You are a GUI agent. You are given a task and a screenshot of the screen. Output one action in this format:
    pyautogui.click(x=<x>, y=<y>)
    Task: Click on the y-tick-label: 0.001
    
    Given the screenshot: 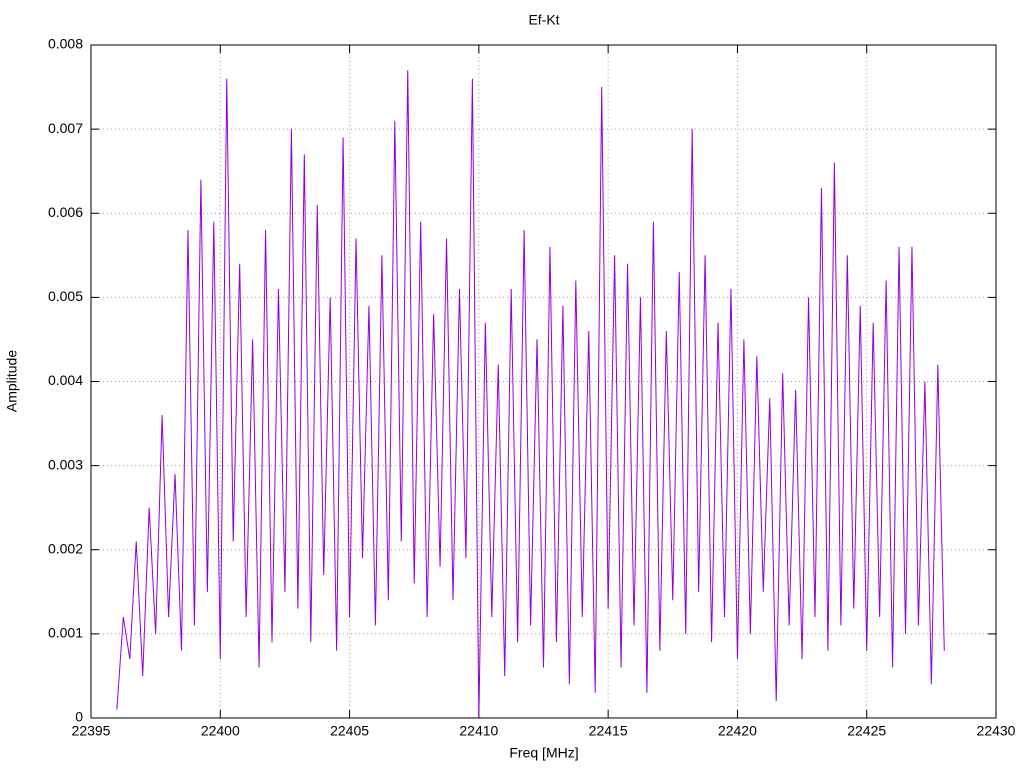 What is the action you would take?
    pyautogui.click(x=65, y=633)
    